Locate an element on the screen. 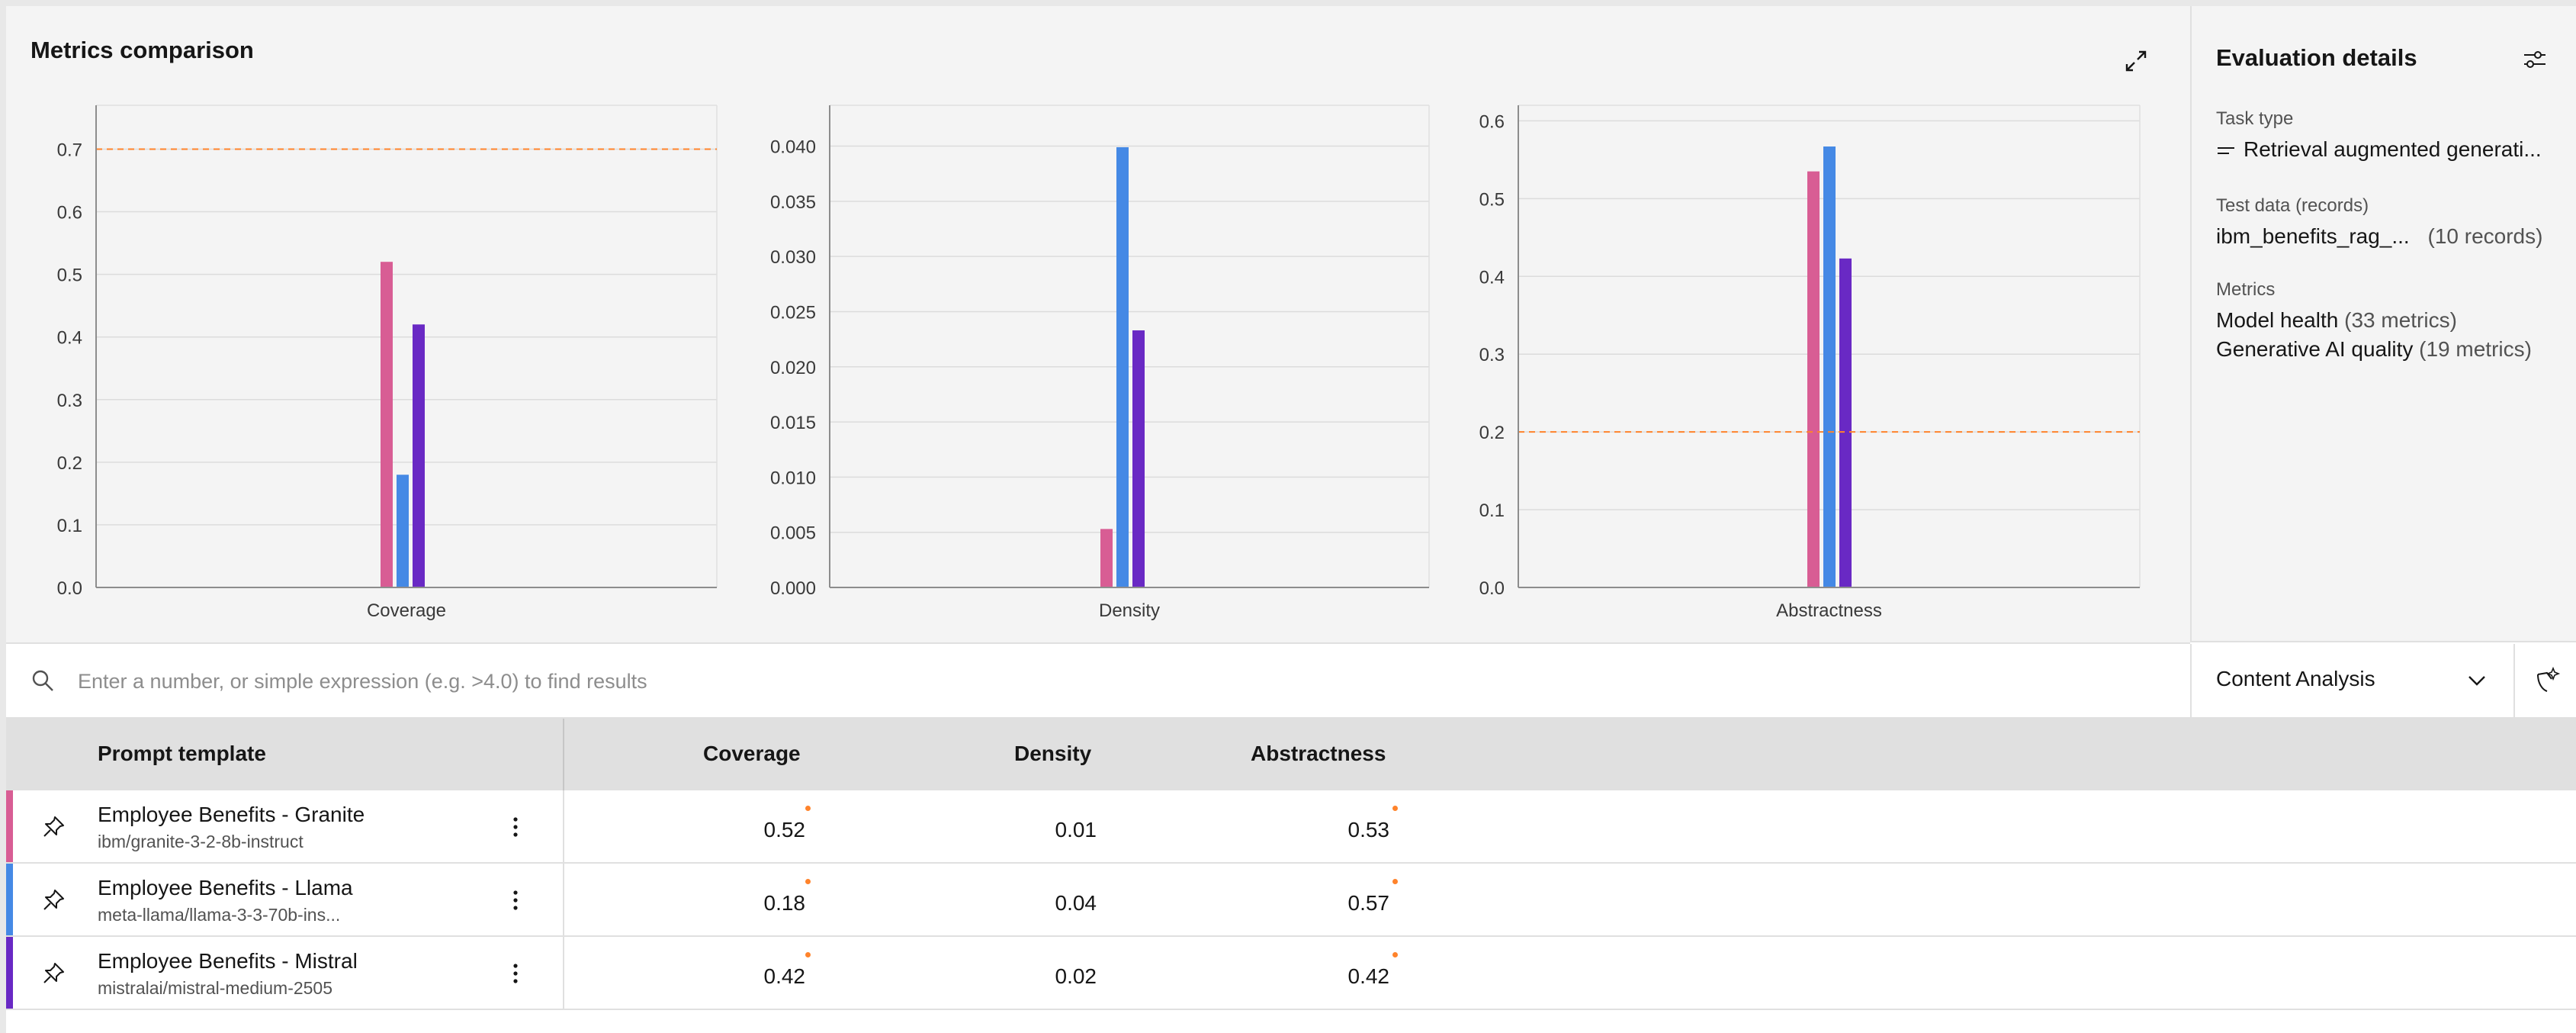  metric-name: Model health is located at coordinates (2277, 320).